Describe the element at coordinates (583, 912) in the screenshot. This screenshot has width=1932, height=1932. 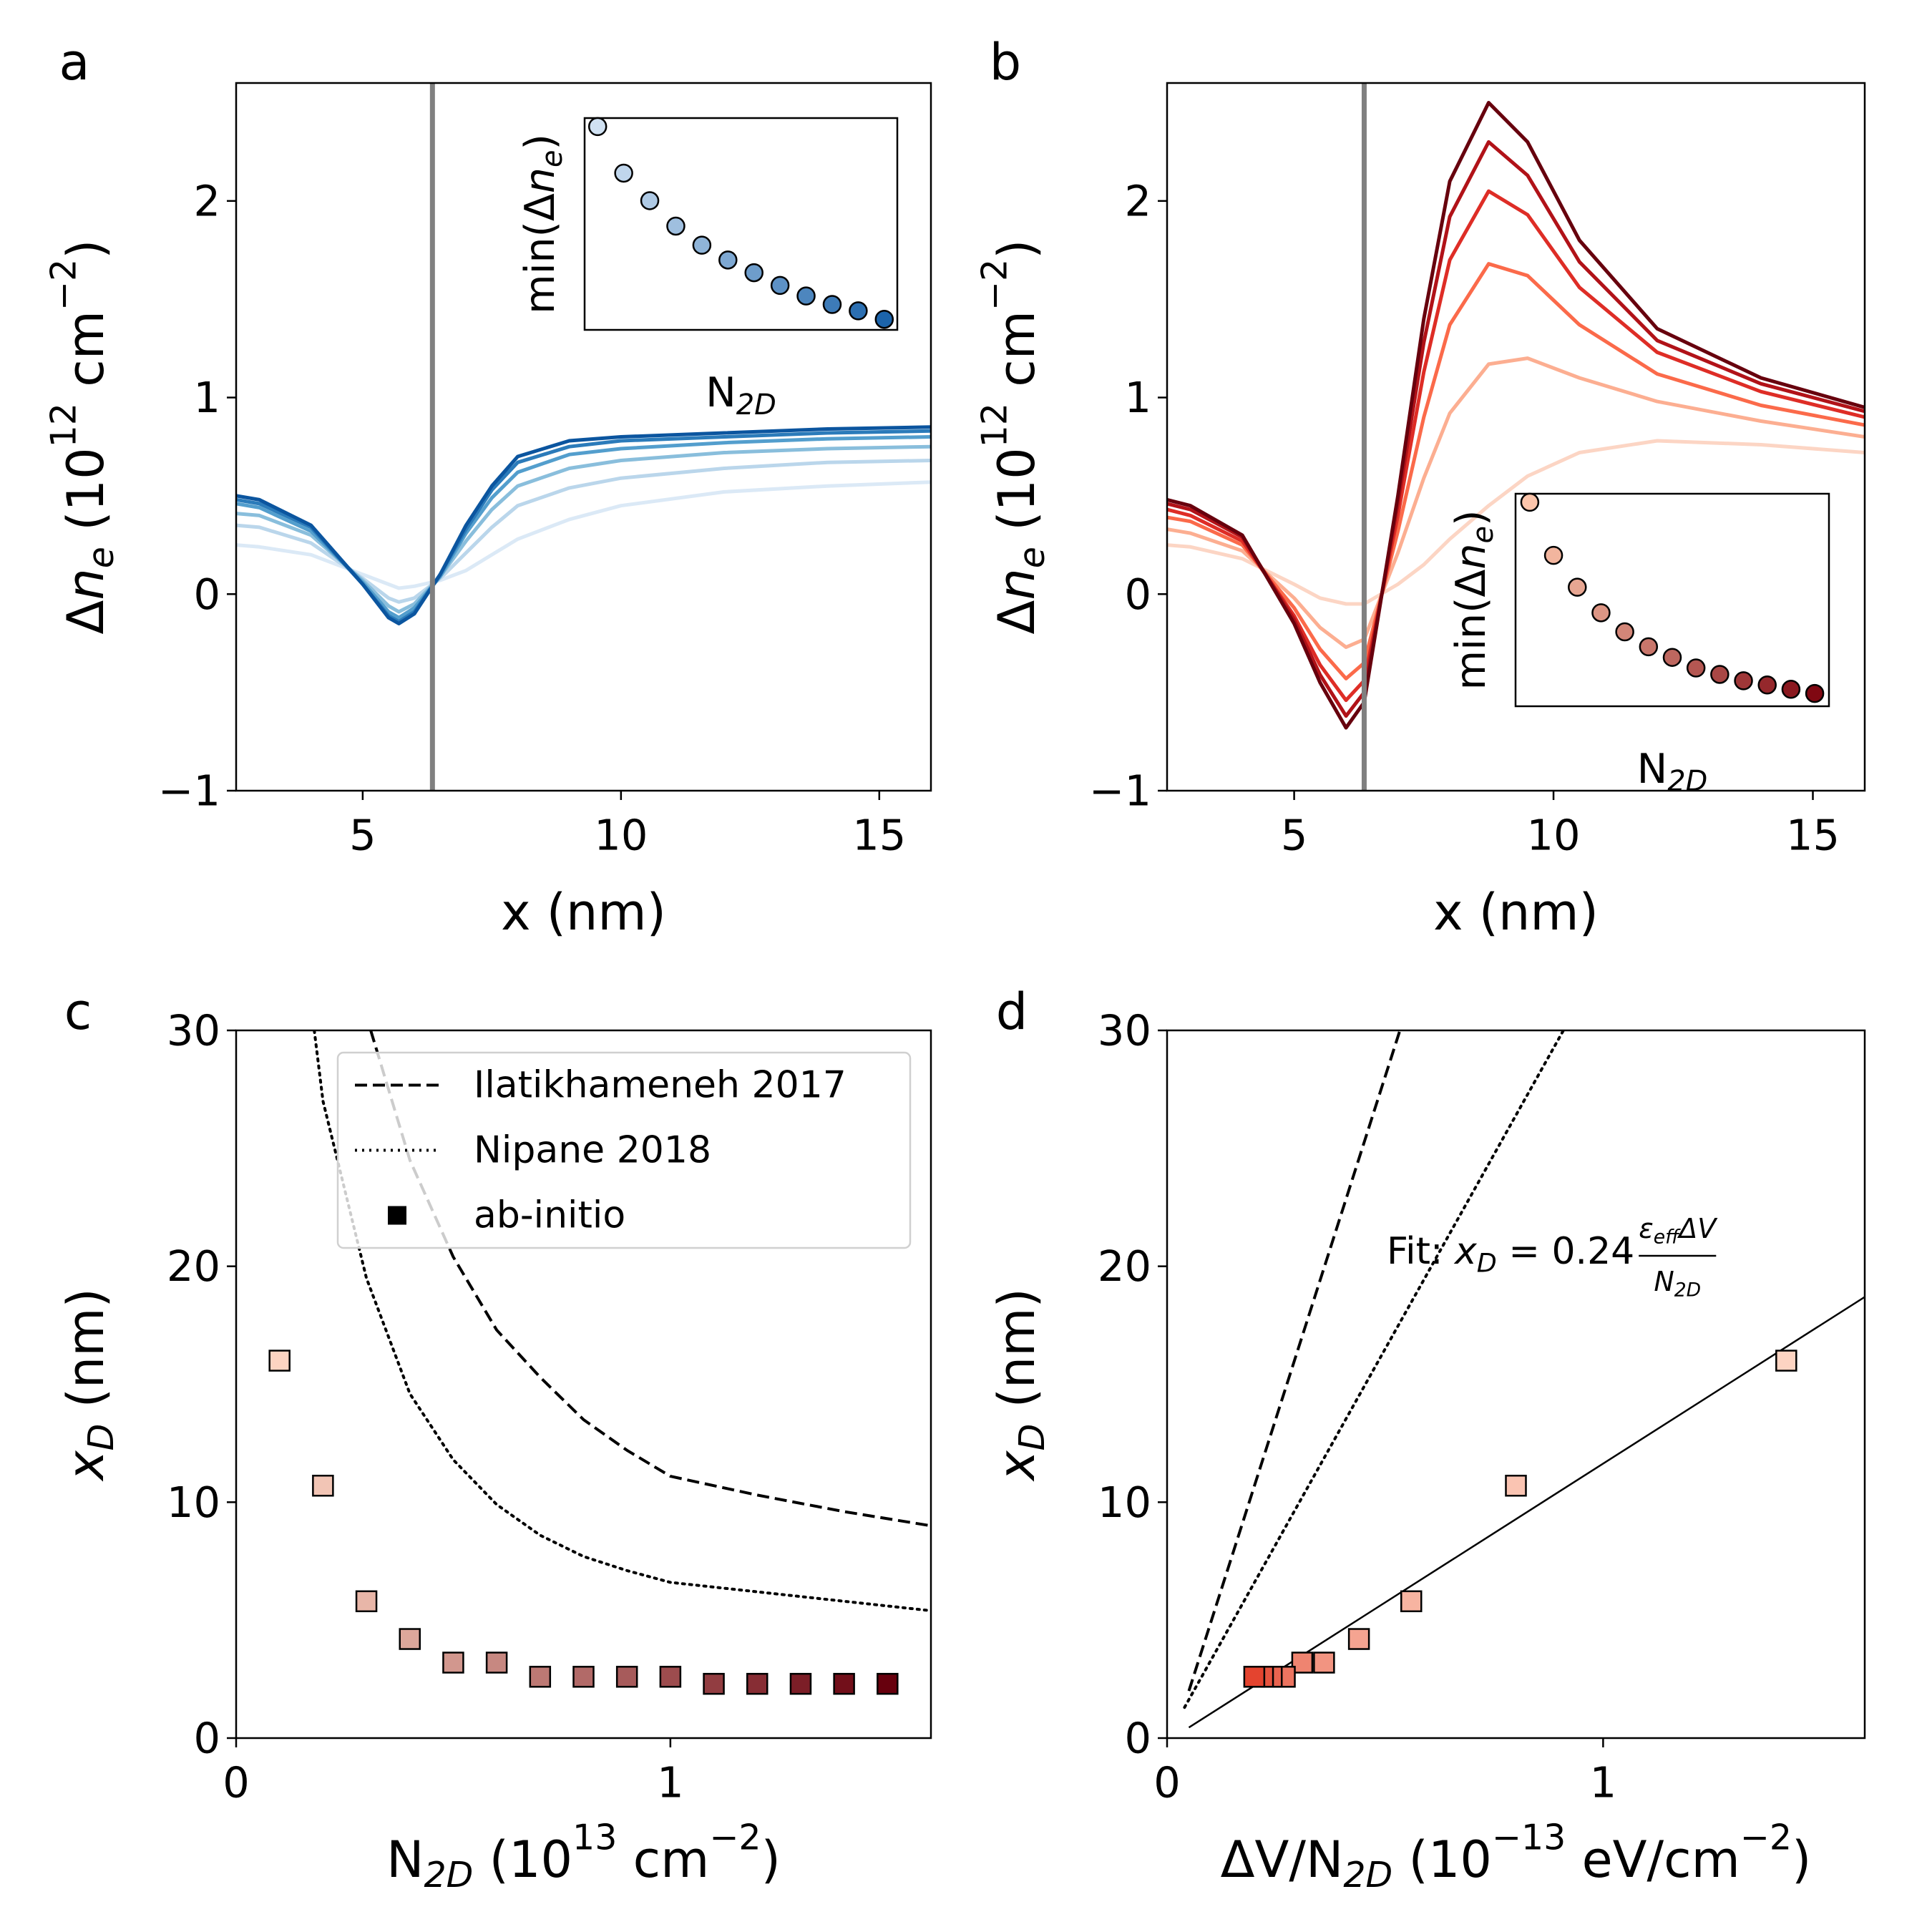
I see `x-axis-label: x (nm)` at that location.